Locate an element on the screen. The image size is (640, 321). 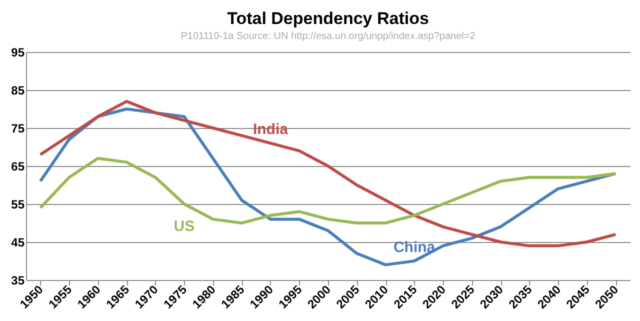
chart-title: Total Dependency Ratios is located at coordinates (328, 18).